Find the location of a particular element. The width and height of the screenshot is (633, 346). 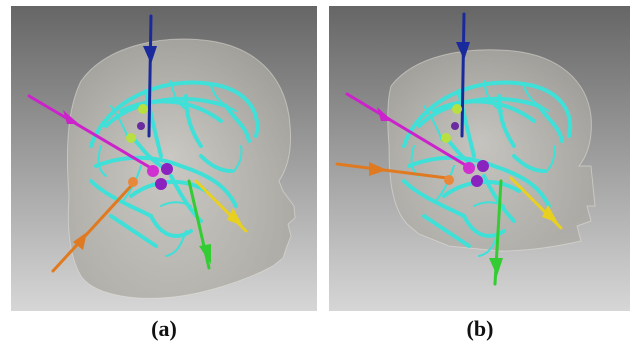

caption-a: (a) is located at coordinates (164, 328).